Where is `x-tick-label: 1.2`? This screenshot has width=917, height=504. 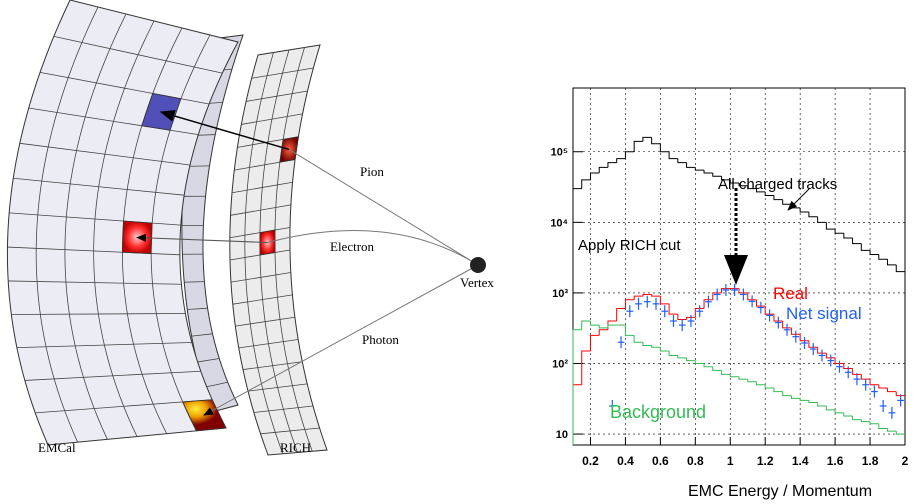
x-tick-label: 1.2 is located at coordinates (765, 461).